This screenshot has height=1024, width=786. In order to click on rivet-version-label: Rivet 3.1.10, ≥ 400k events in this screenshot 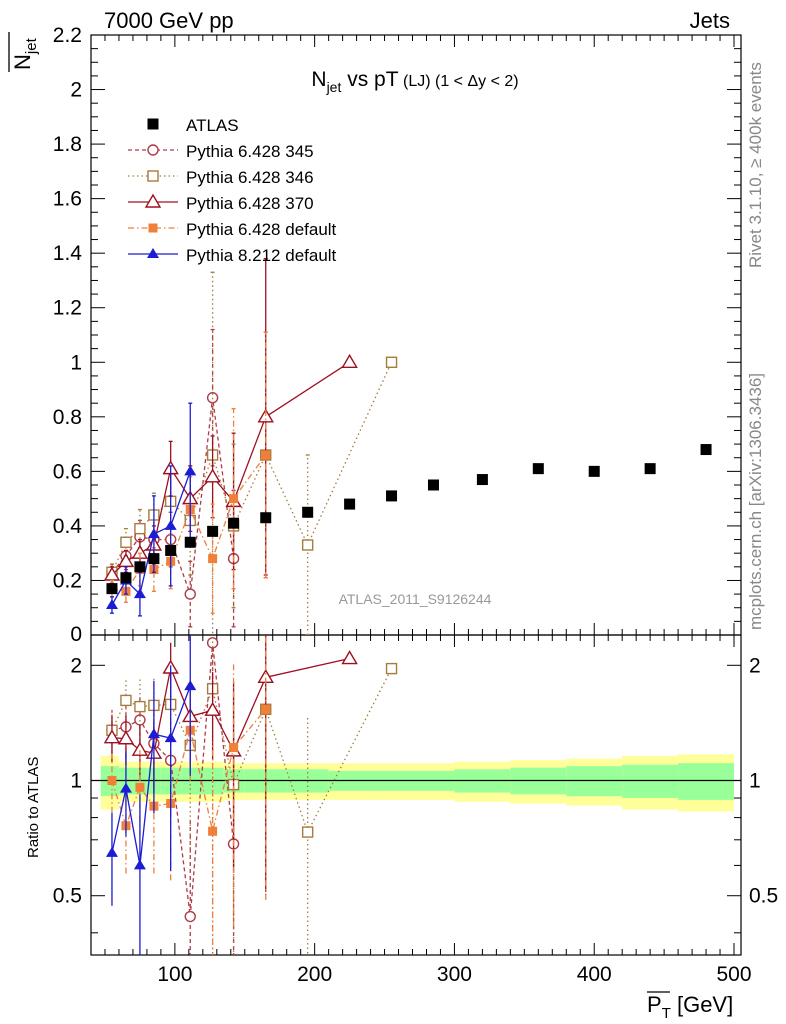, I will do `click(755, 165)`.